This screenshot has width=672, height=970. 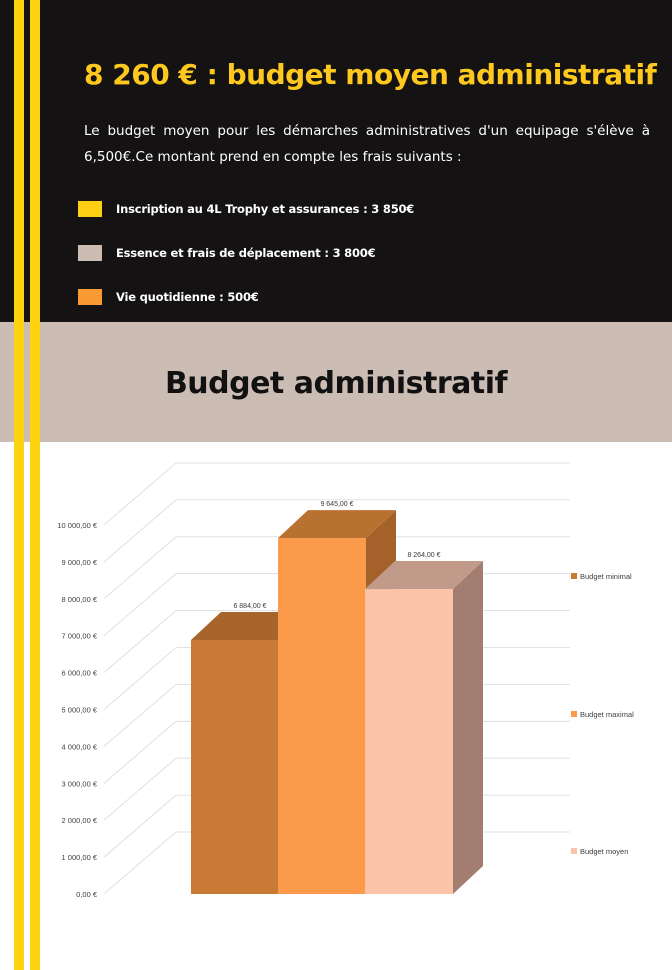 What do you see at coordinates (77, 525) in the screenshot?
I see `y-tick-label: 10 000,00 €` at bounding box center [77, 525].